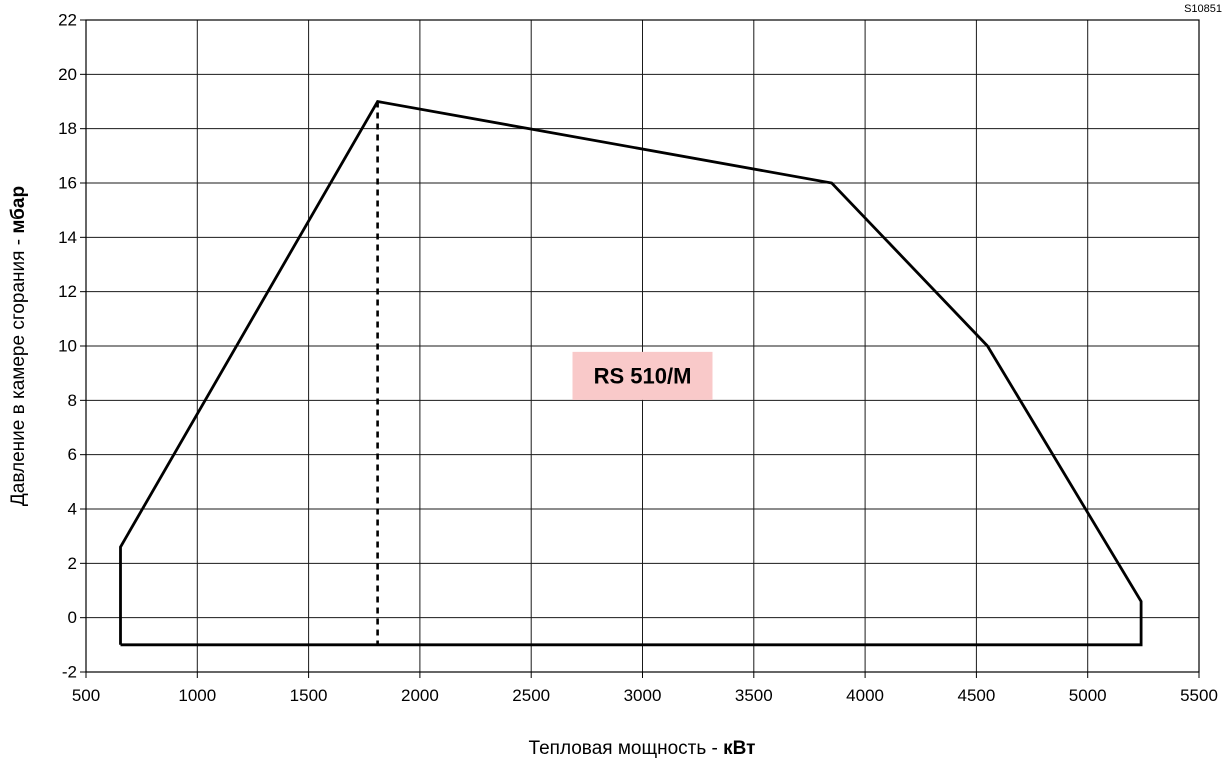  Describe the element at coordinates (976, 695) in the screenshot. I see `x-tick-label: 4500` at that location.